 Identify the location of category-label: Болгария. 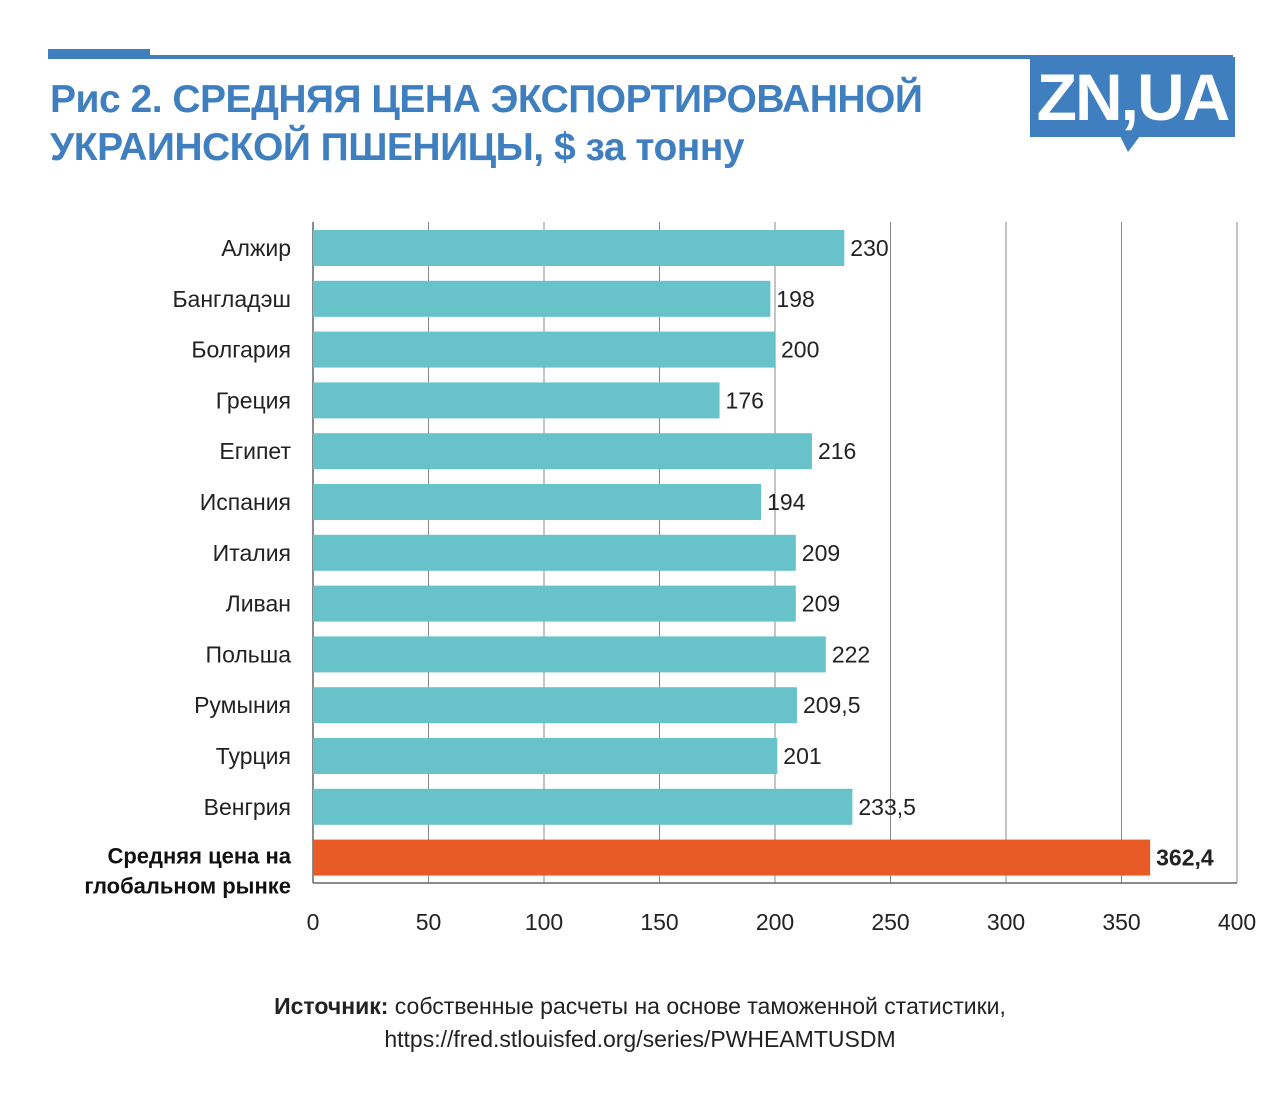
(241, 350).